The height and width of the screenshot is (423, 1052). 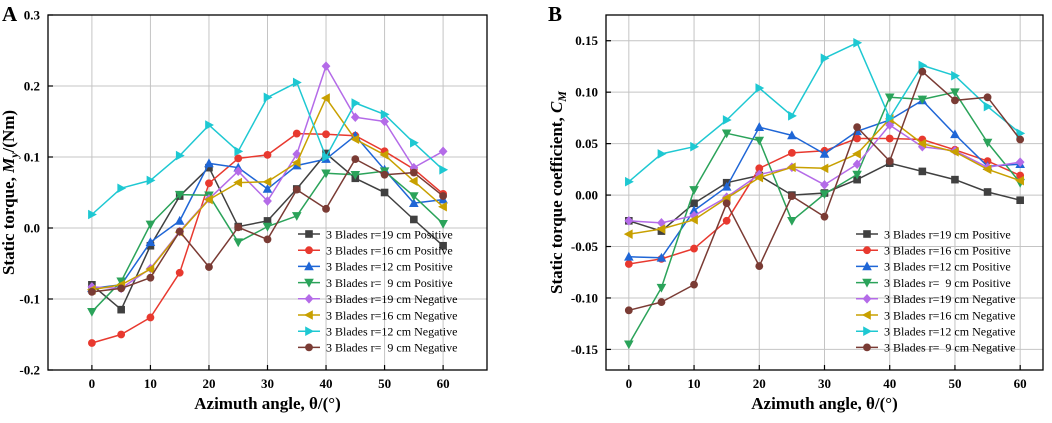 I want to click on legend-label: 3 Blades r=12 cm Positive, so click(x=947, y=267).